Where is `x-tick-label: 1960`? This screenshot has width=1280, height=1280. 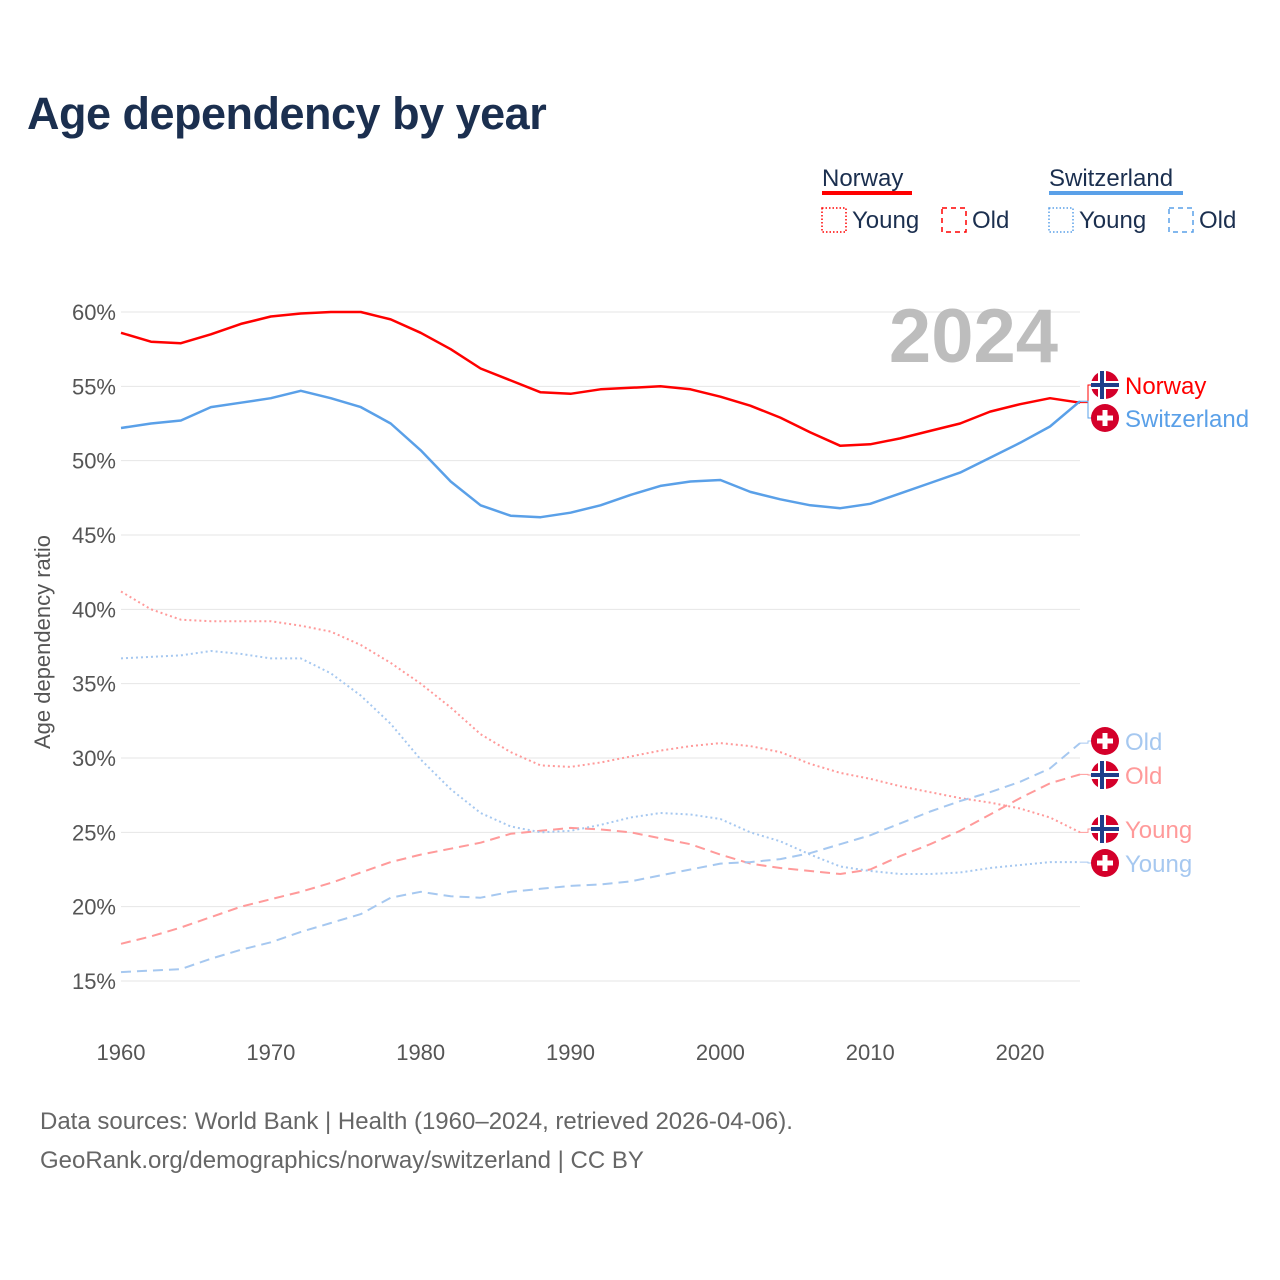
x-tick-label: 1960 is located at coordinates (121, 1052).